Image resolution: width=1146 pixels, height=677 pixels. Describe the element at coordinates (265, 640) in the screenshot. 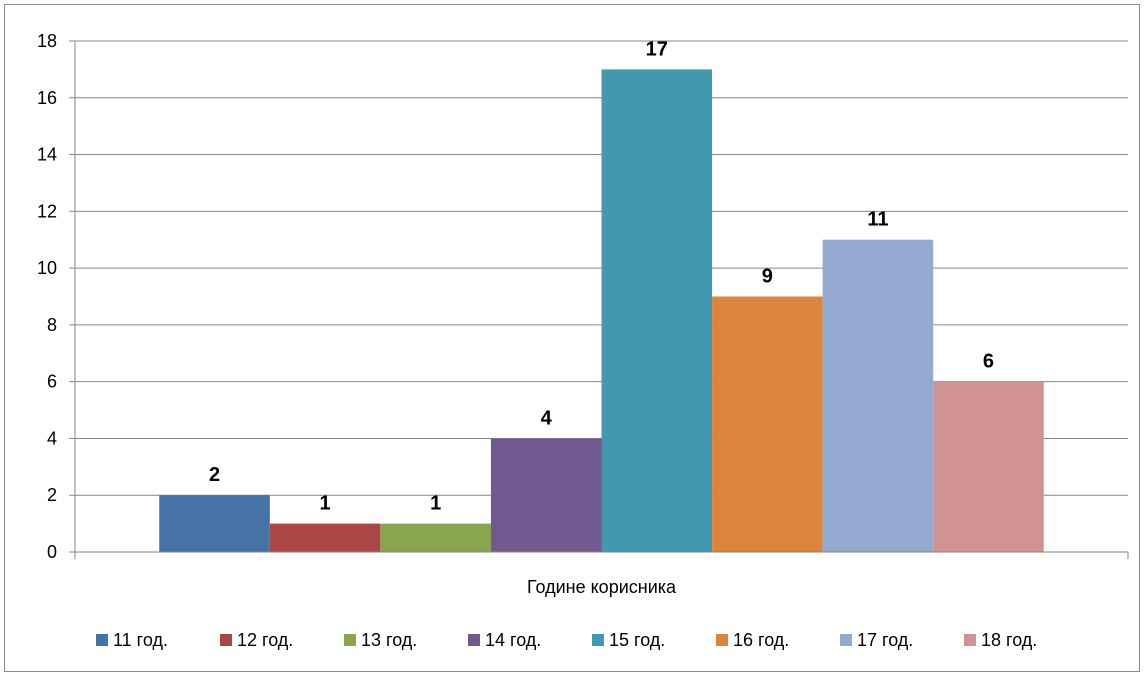

I see `legend-entry: 12 год.` at that location.